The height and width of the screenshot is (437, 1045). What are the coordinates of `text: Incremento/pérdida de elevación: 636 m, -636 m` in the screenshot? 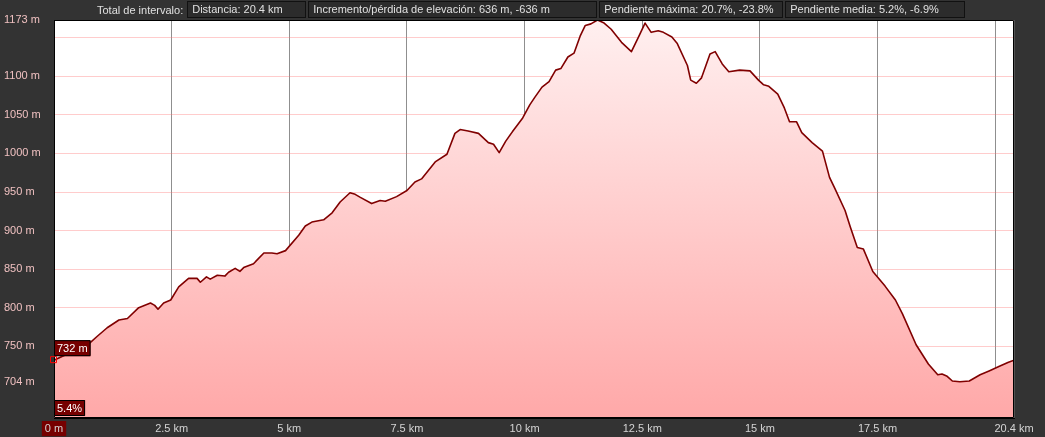 It's located at (453, 9).